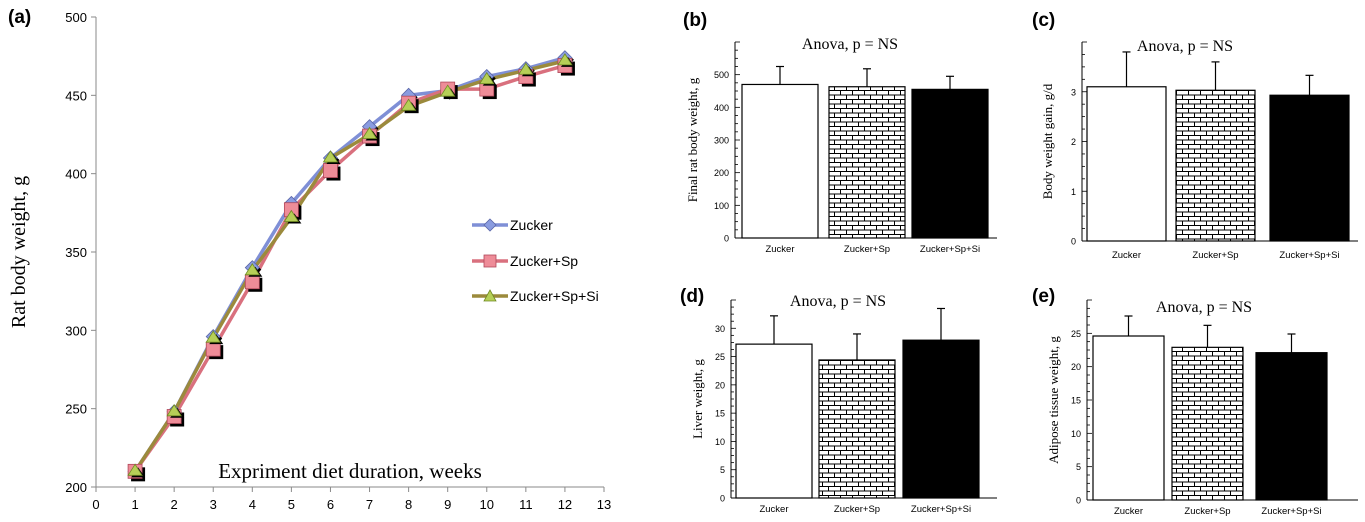  Describe the element at coordinates (1043, 296) in the screenshot. I see `panel-label-e: (e)` at that location.